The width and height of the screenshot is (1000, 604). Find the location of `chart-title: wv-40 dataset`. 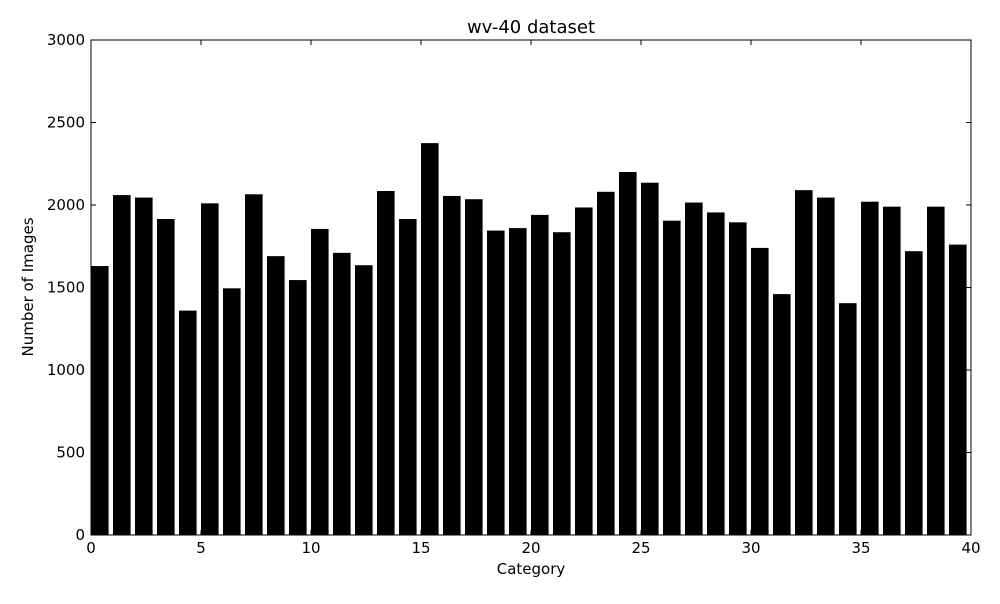

chart-title: wv-40 dataset is located at coordinates (531, 27).